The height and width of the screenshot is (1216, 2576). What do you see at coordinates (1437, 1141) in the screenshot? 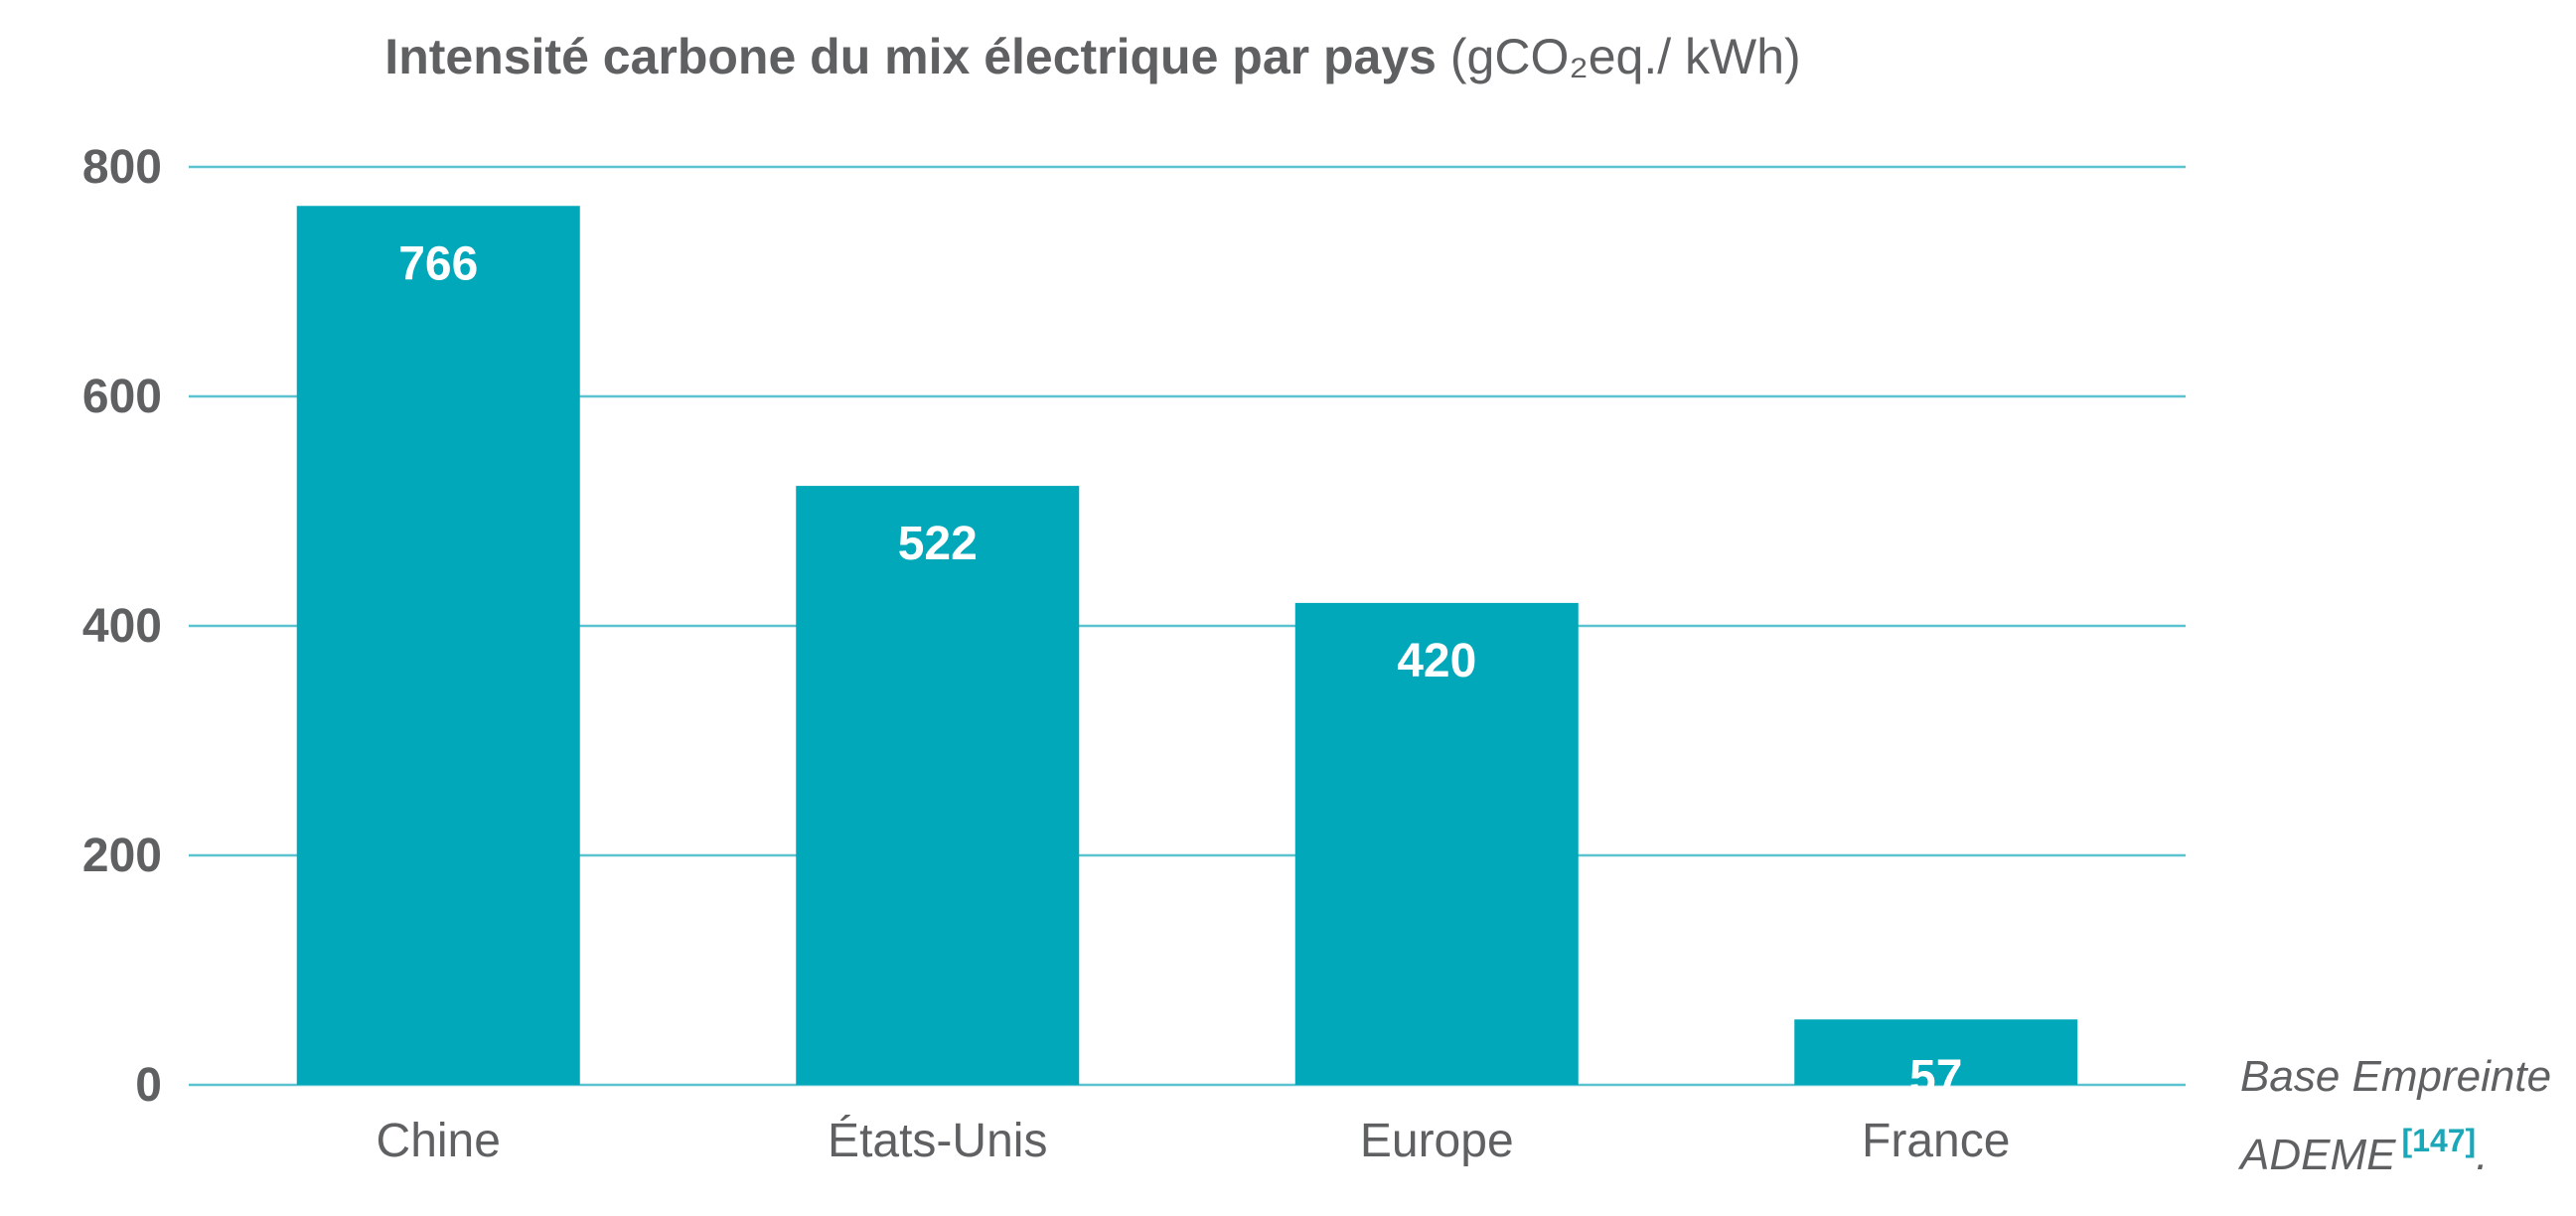
I see `x-tick-label: Europe` at bounding box center [1437, 1141].